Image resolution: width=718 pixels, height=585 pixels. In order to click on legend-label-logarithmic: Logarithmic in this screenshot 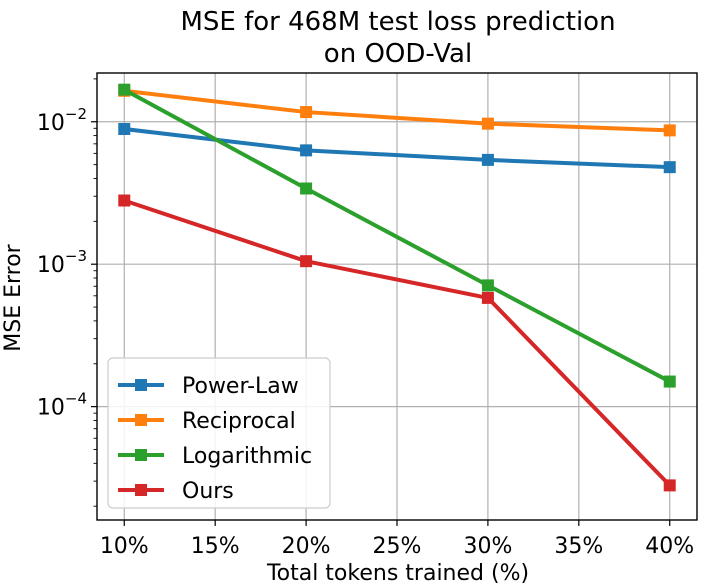, I will do `click(247, 456)`.